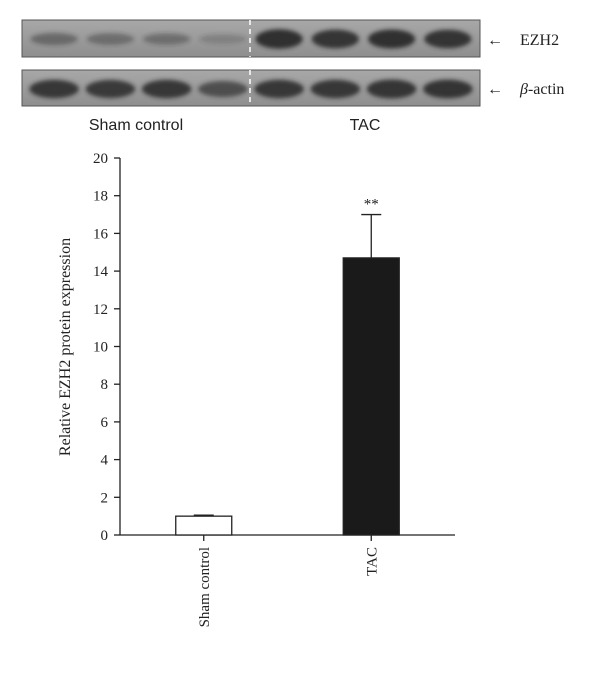  What do you see at coordinates (495, 89) in the screenshot?
I see `actin-arrow: ←` at bounding box center [495, 89].